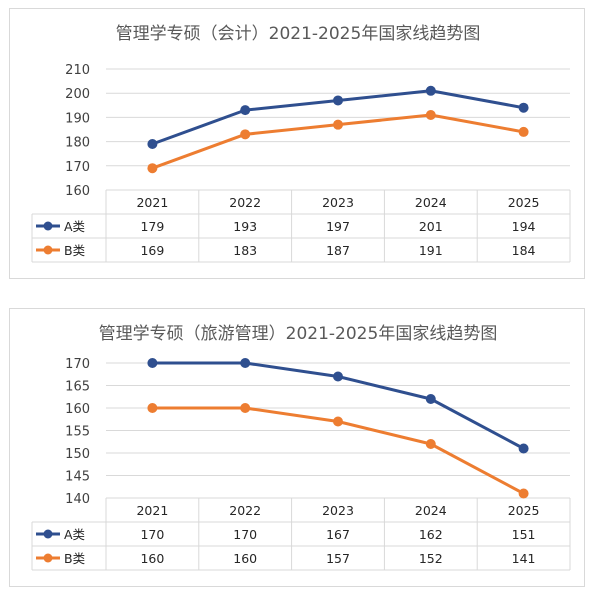 The image size is (589, 607). I want to click on table-value: 197, so click(338, 226).